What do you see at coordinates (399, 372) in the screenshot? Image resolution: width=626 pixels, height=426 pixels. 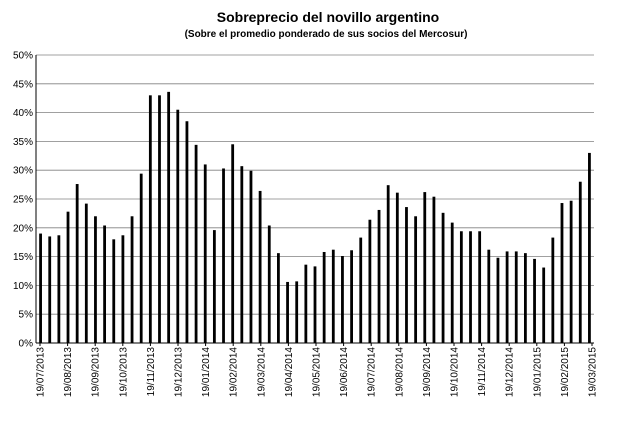 I see `x-tick-label: 19/08/2014` at bounding box center [399, 372].